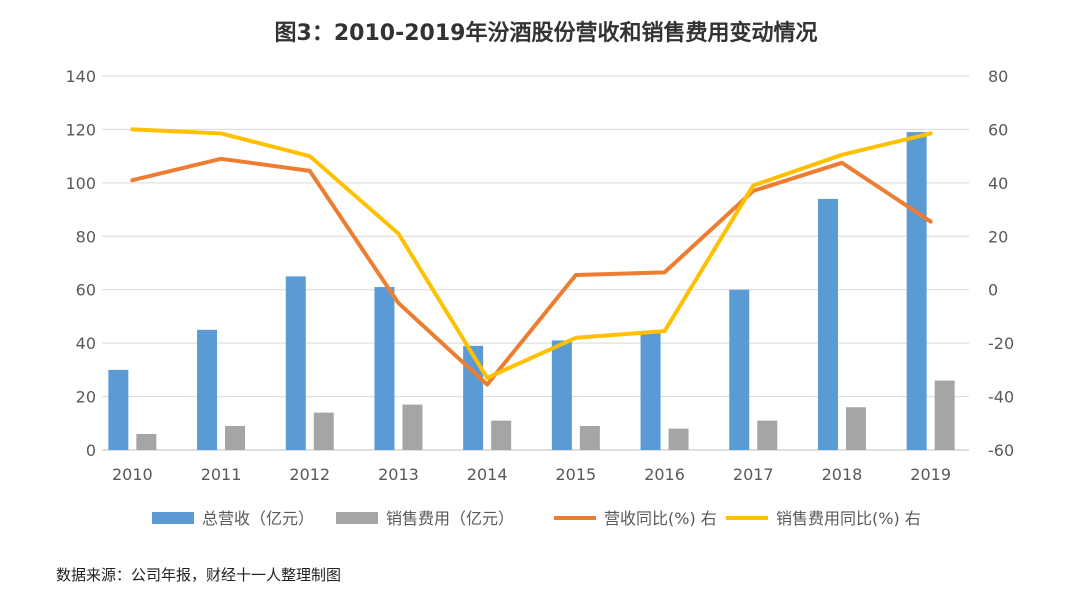 The width and height of the screenshot is (1080, 600). I want to click on y-left-tick-label: 0, so click(91, 450).